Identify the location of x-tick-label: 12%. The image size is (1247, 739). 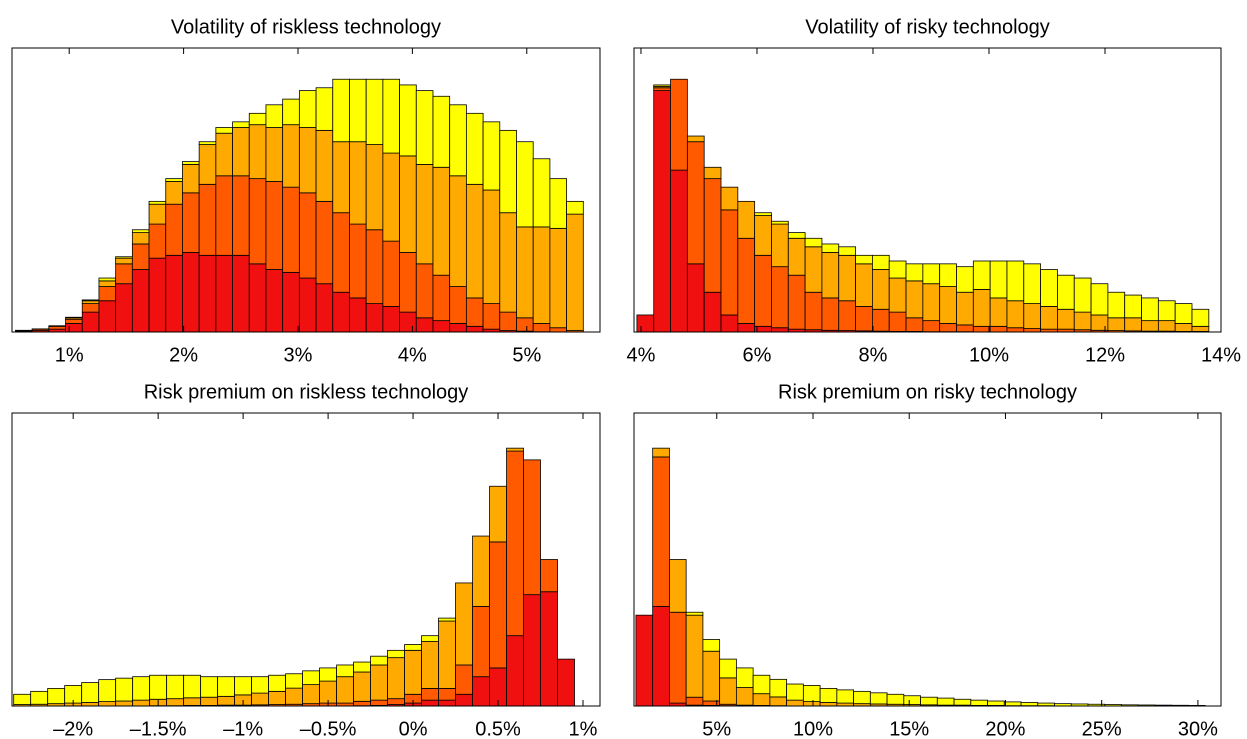
(1105, 355).